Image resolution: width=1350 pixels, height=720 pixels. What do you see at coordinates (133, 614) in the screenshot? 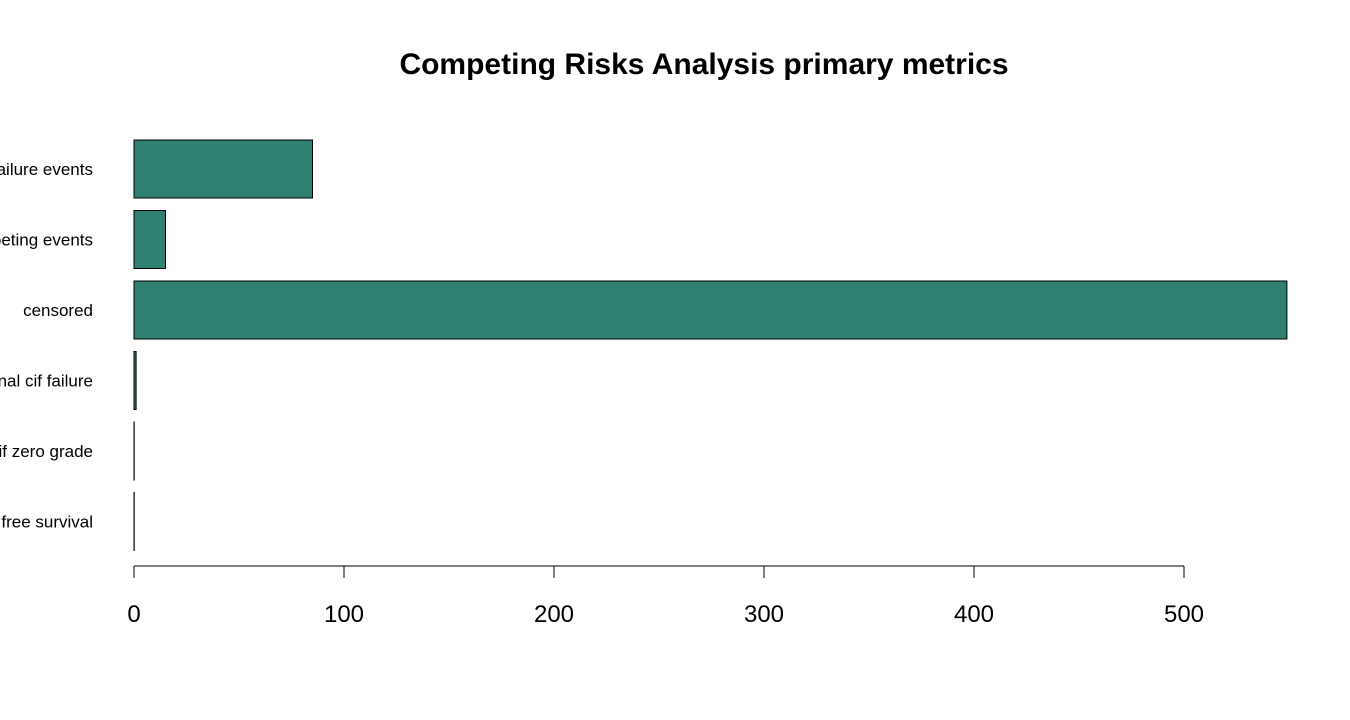
I see `x-tick-label: 0` at bounding box center [133, 614].